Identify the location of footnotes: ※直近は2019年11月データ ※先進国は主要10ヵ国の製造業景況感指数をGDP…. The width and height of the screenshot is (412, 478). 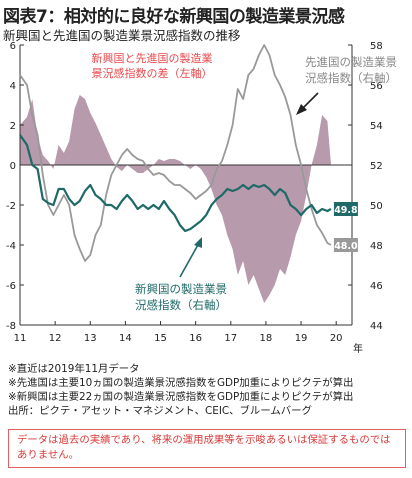
(180, 390).